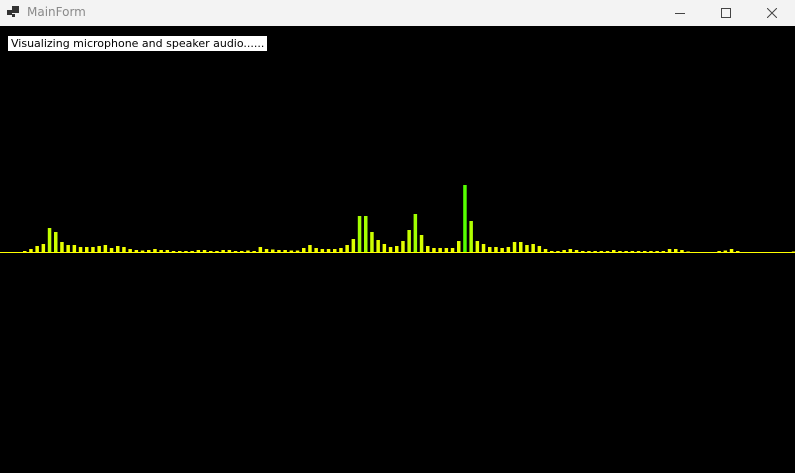 The image size is (795, 473). I want to click on minimize-button, so click(680, 13).